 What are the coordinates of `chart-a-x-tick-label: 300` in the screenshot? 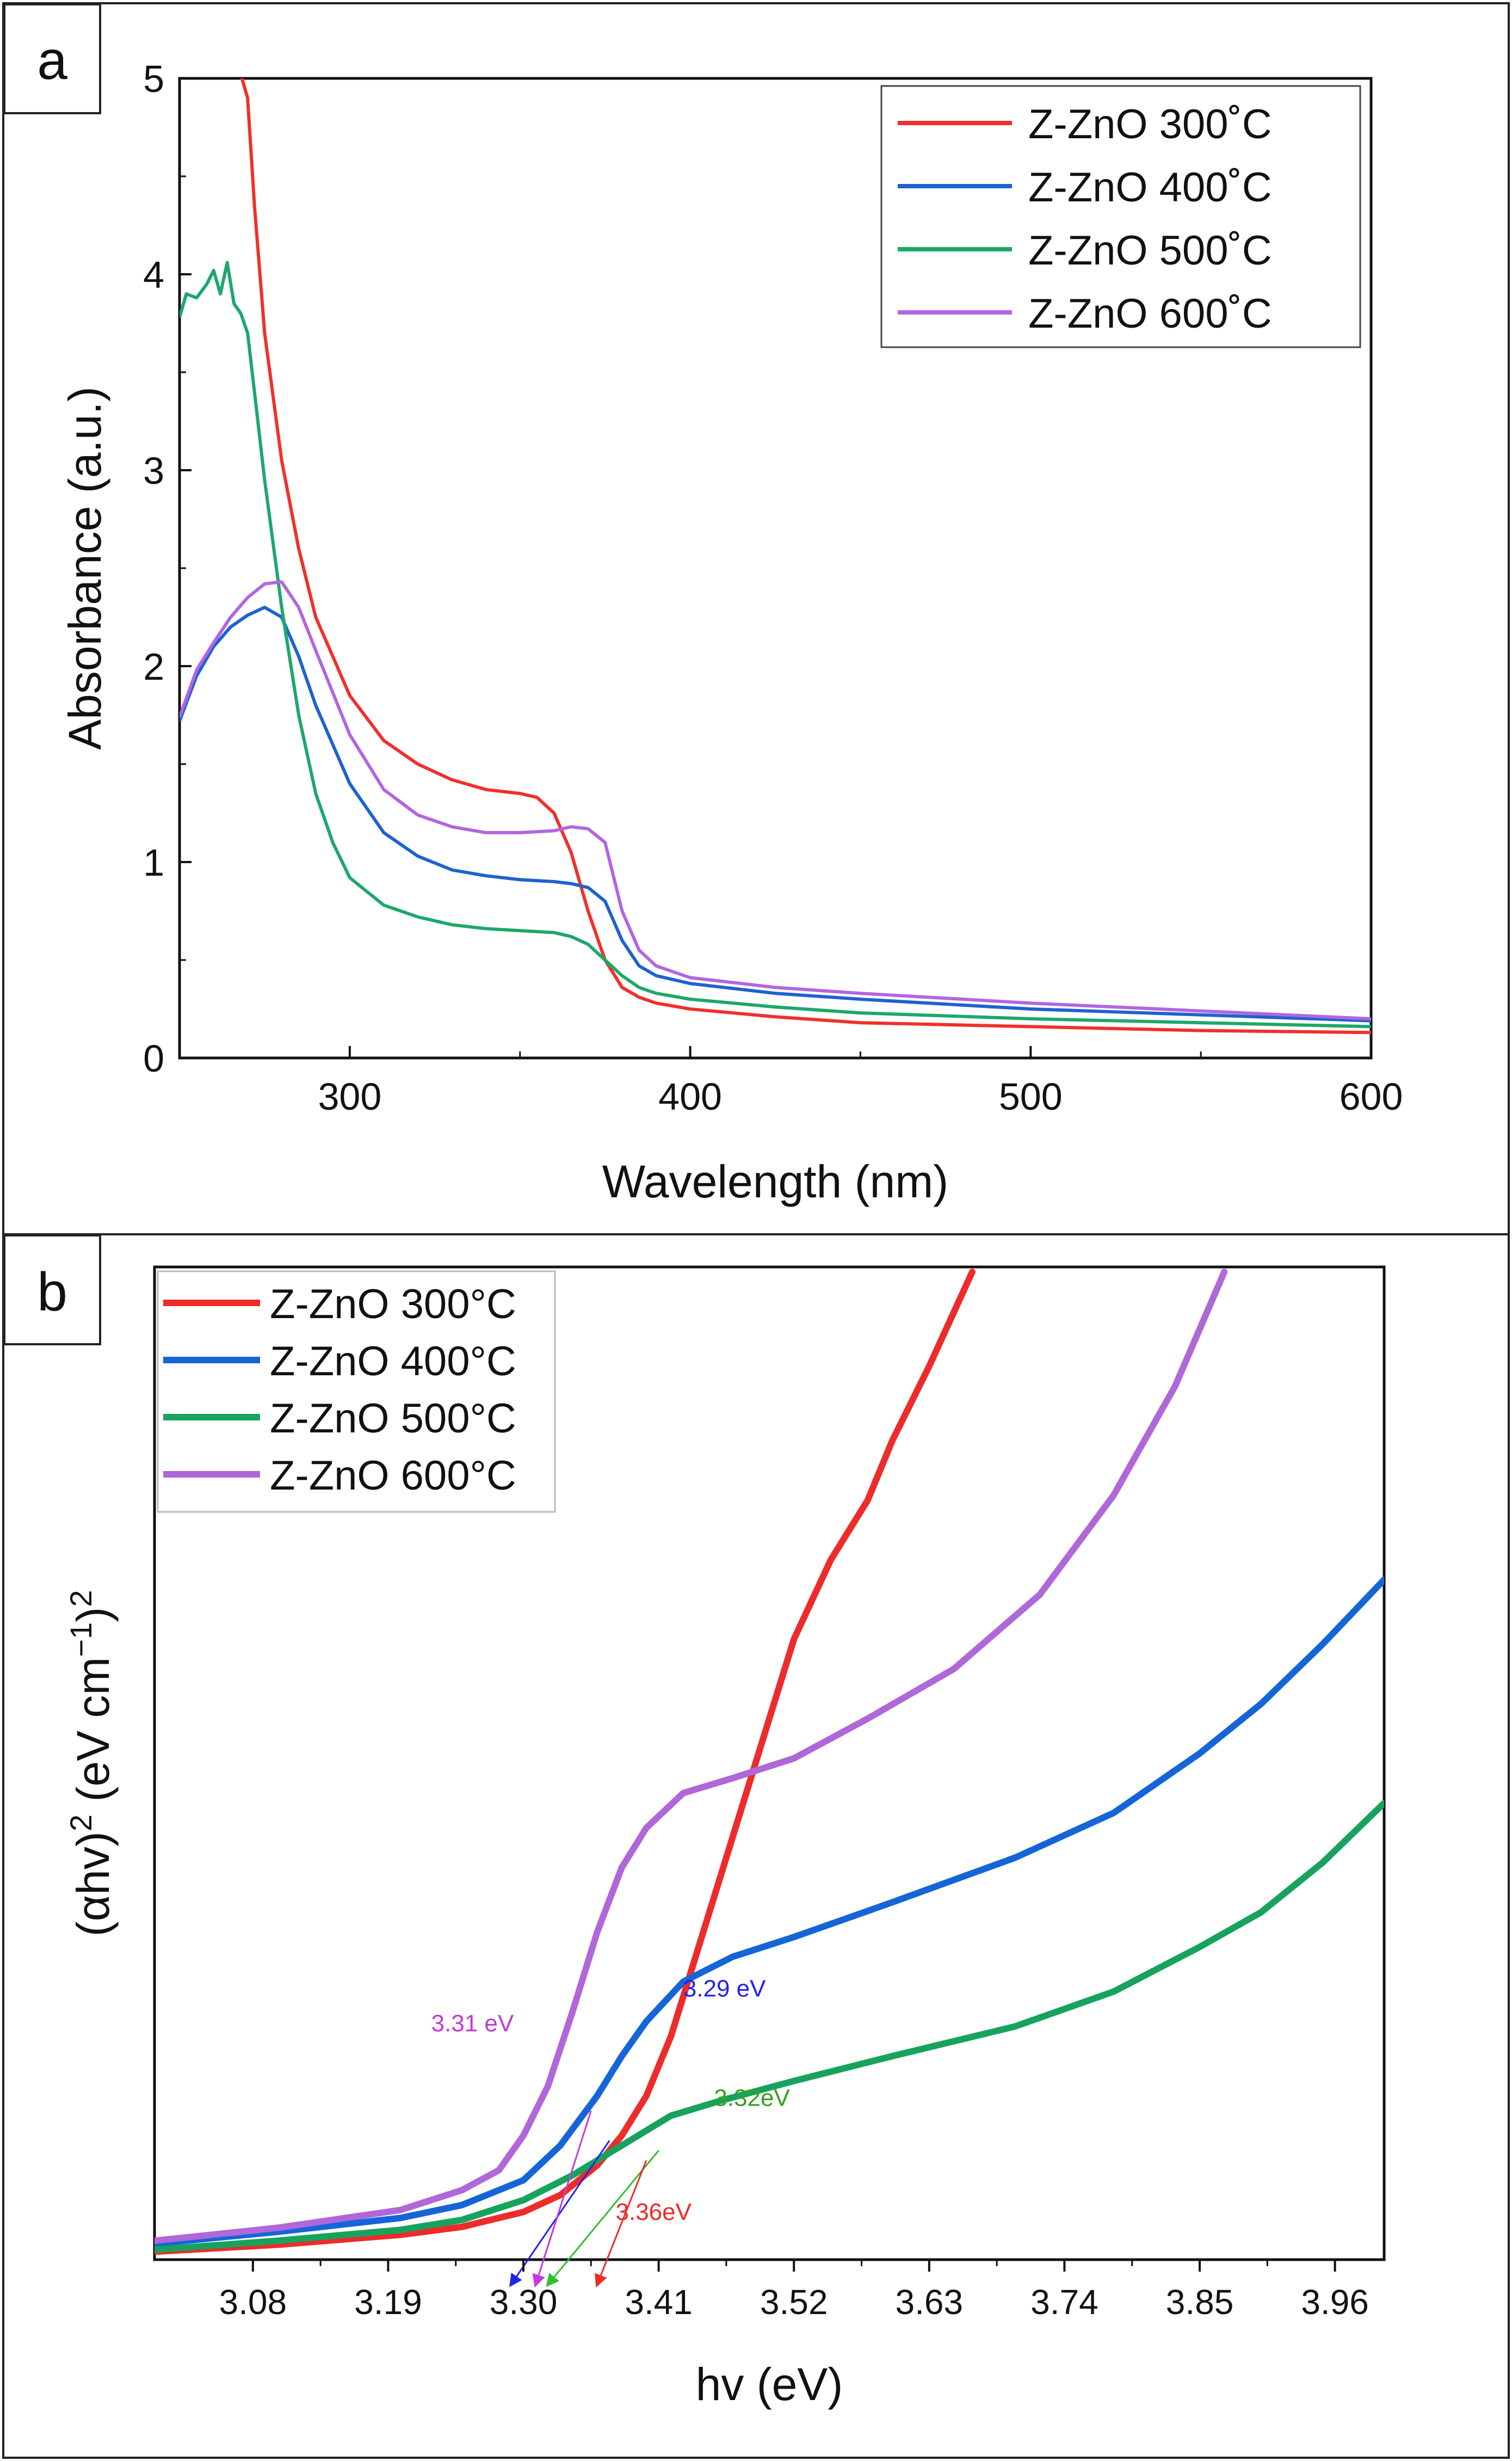 It's located at (349, 1096).